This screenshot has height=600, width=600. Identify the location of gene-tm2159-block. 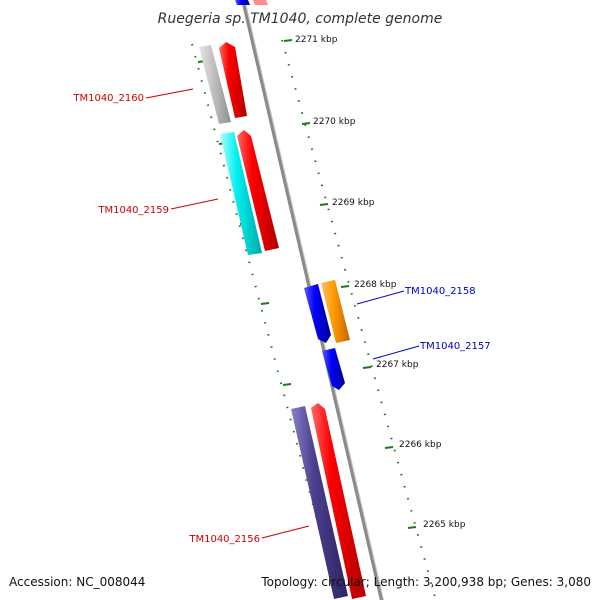
(249, 192).